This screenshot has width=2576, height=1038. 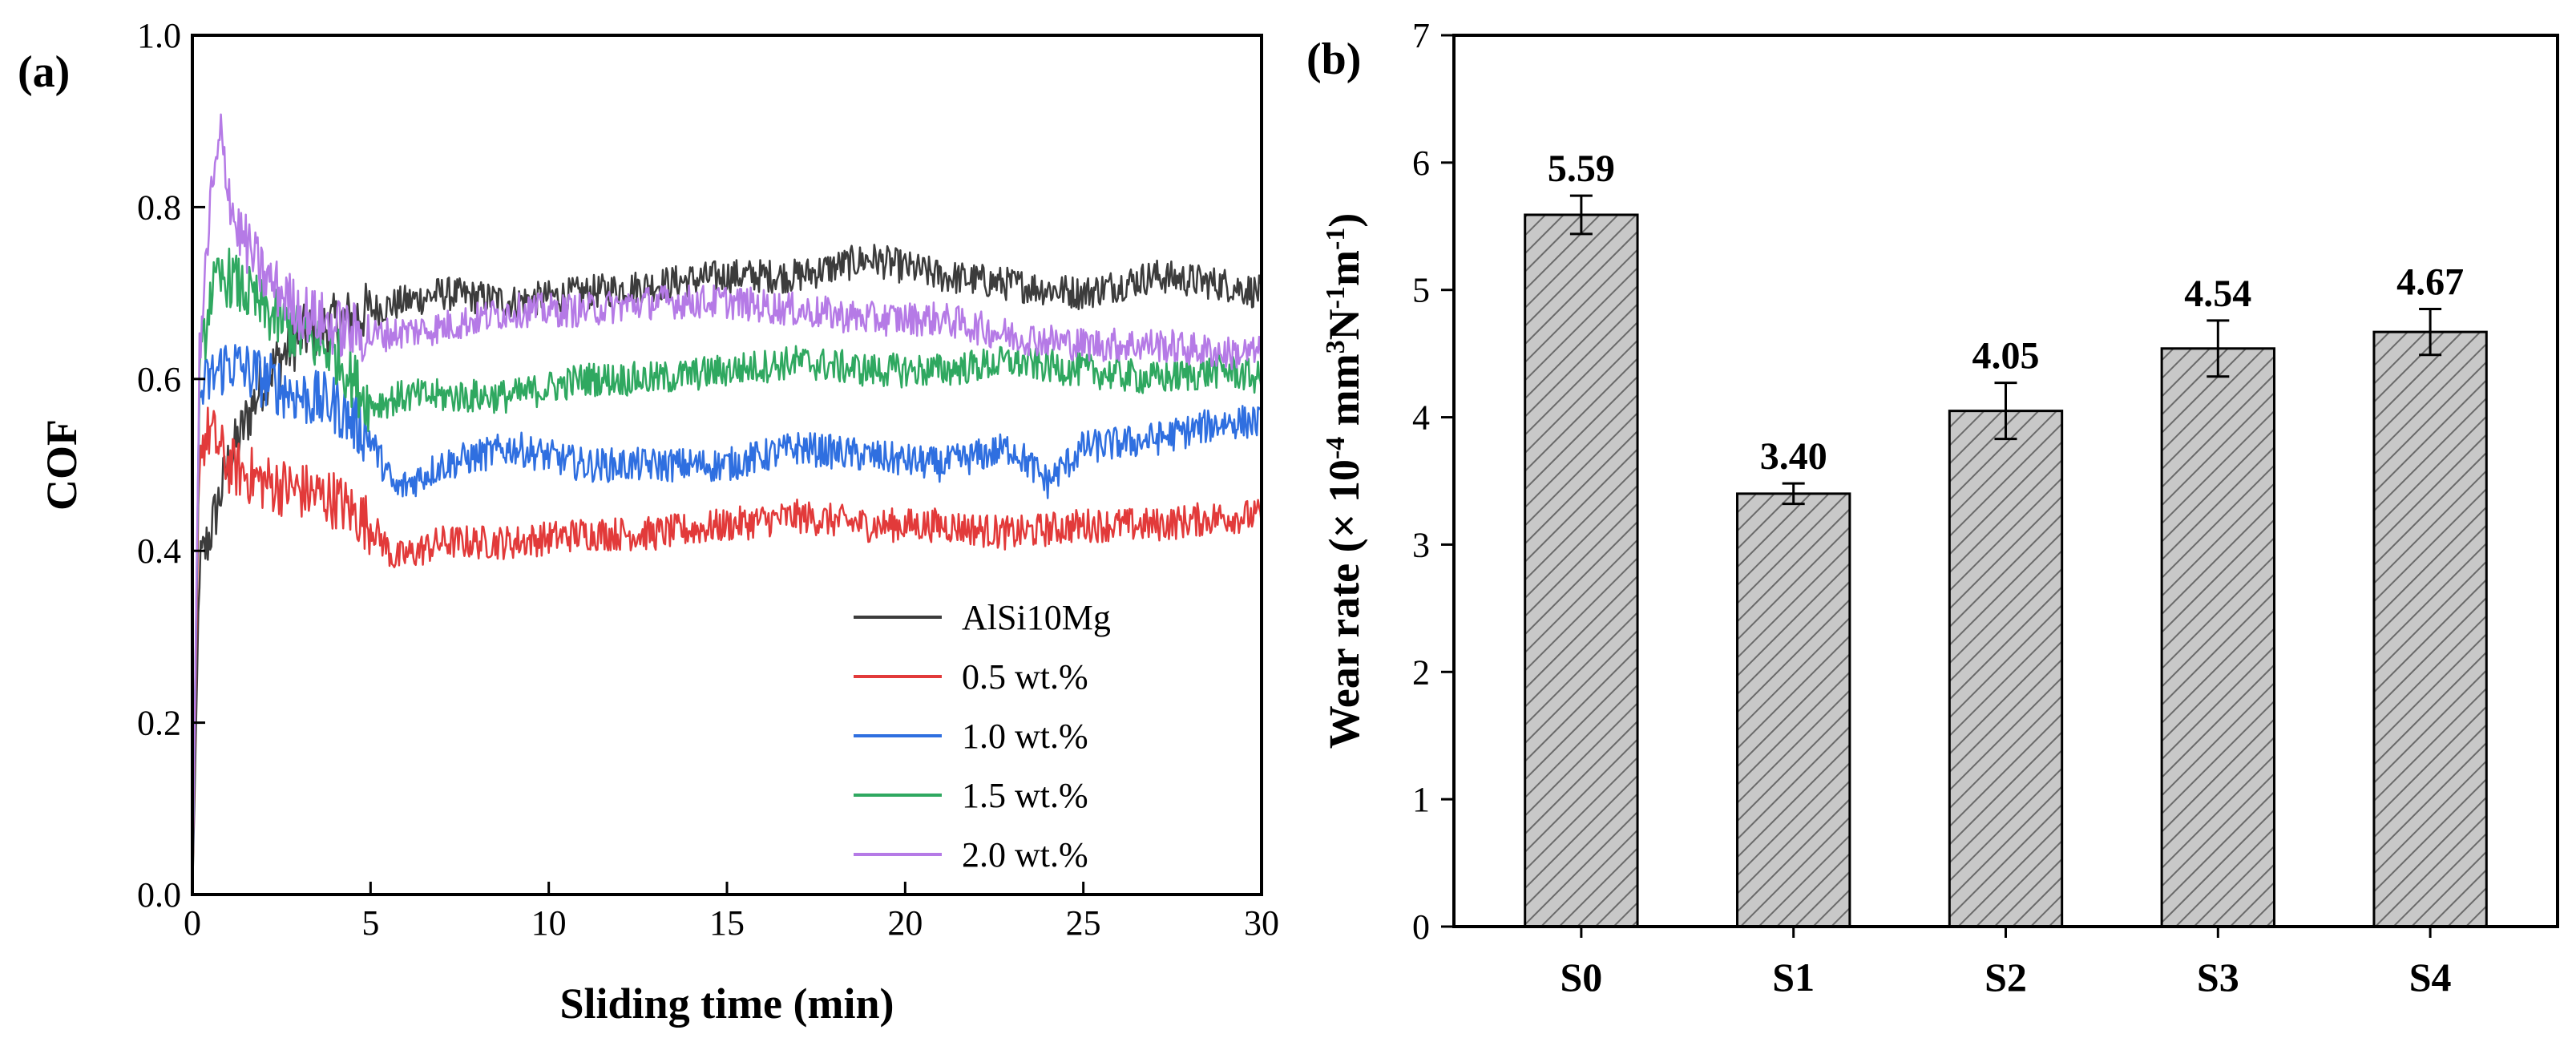 What do you see at coordinates (1025, 854) in the screenshot?
I see `legend-label: 2.0 wt.%` at bounding box center [1025, 854].